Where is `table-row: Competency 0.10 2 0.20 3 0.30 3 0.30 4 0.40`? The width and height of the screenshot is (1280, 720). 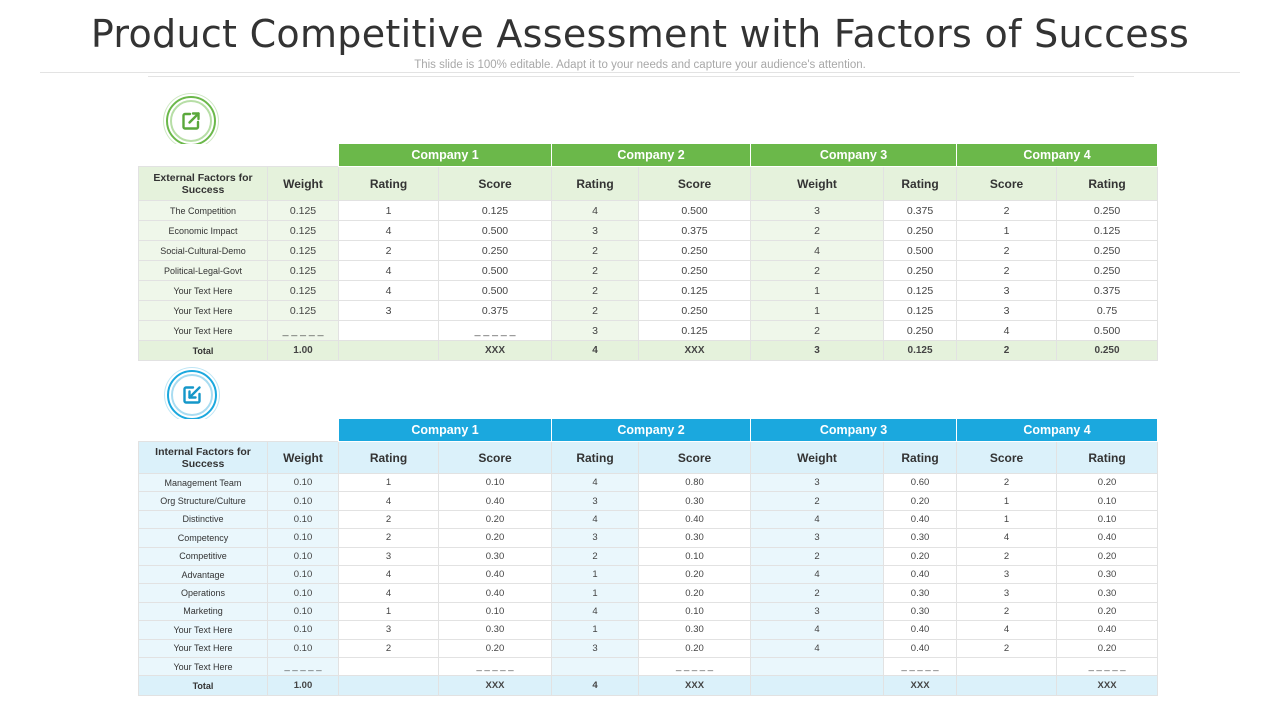
table-row: Competency 0.10 2 0.20 3 0.30 3 0.30 4 0.40 is located at coordinates (648, 538).